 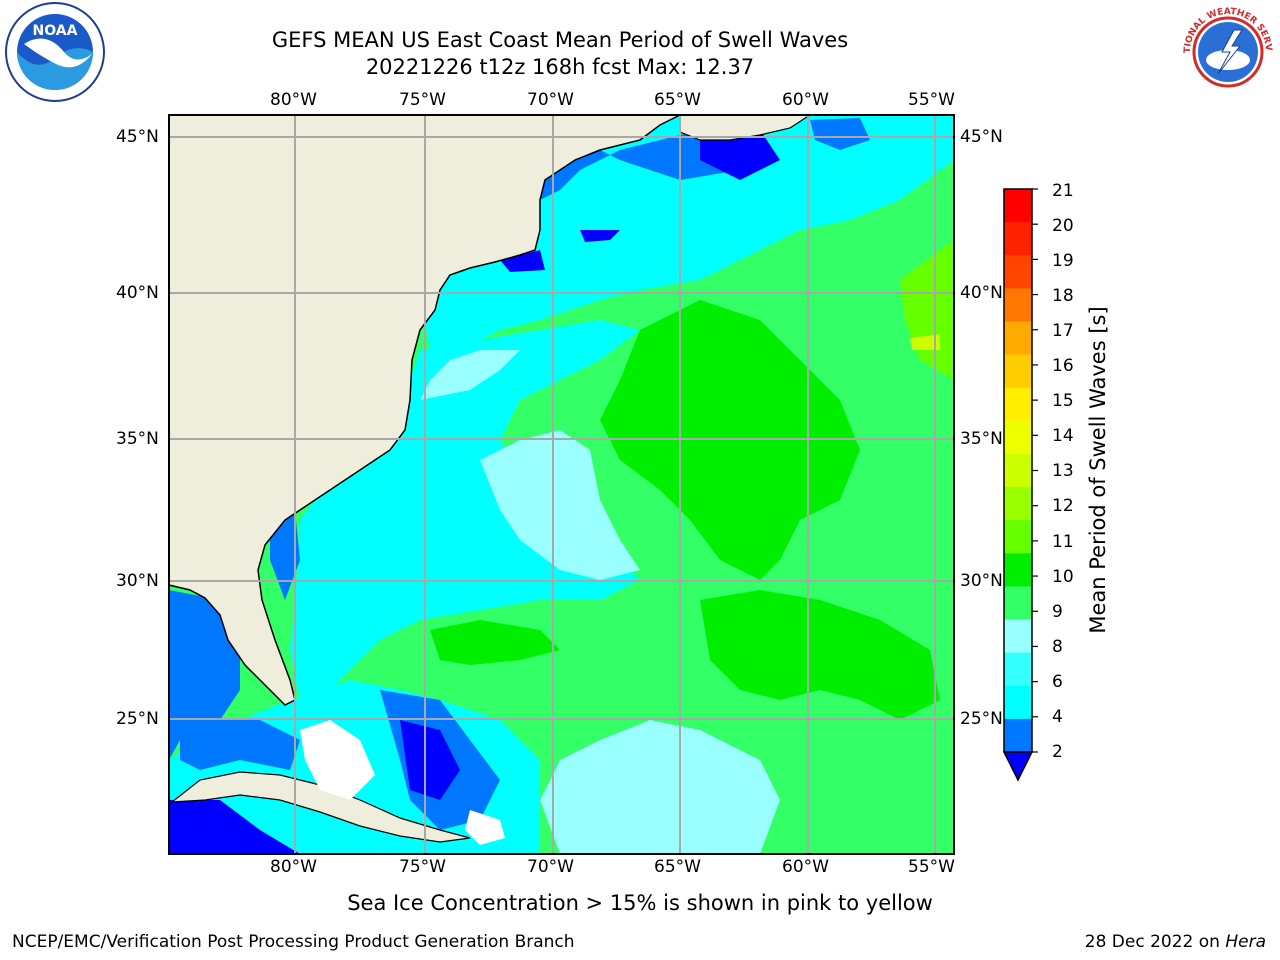 I want to click on chart-subtitle: 20221226 t12z 168h fcst Max: 12.37, so click(x=560, y=67).